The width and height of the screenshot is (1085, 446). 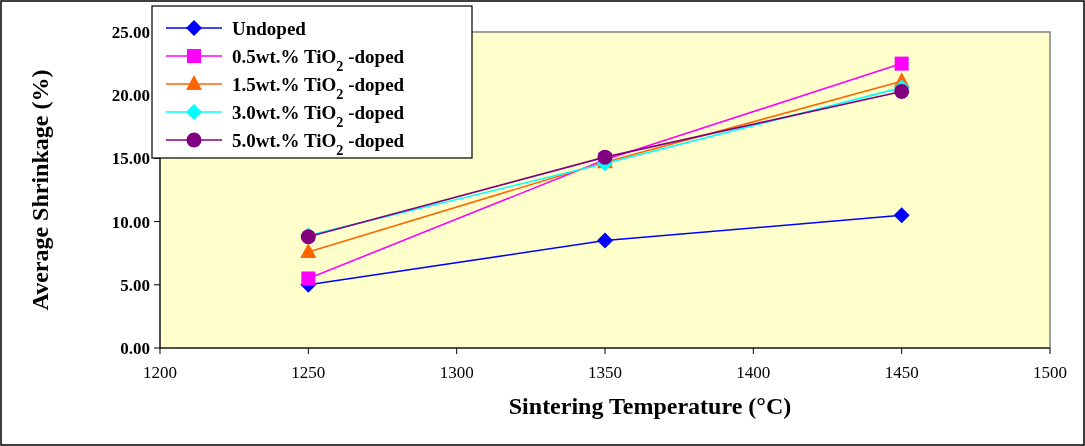 What do you see at coordinates (40, 190) in the screenshot?
I see `y-axis-title: Average Shrinkage (%)` at bounding box center [40, 190].